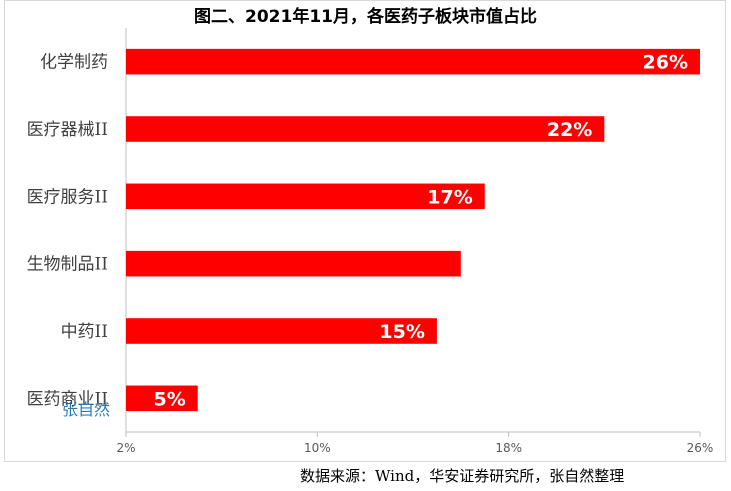  What do you see at coordinates (169, 399) in the screenshot?
I see `data-label: 5%` at bounding box center [169, 399].